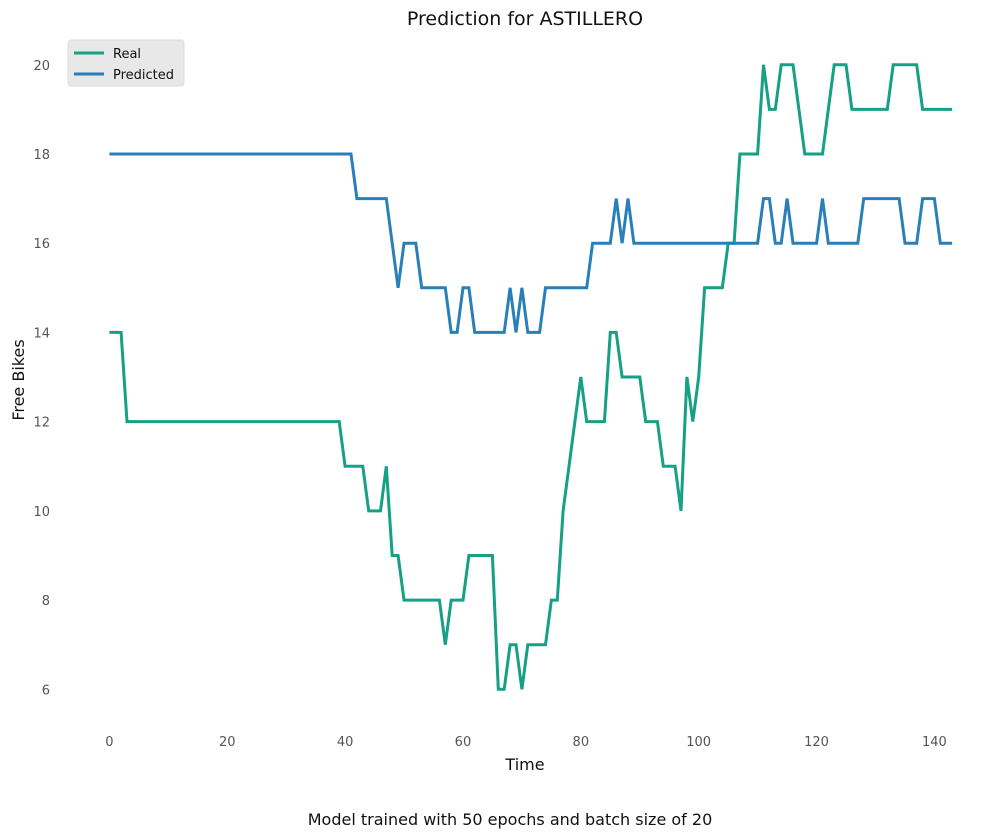 Image resolution: width=1004 pixels, height=839 pixels. Describe the element at coordinates (109, 742) in the screenshot. I see `x-tick-label: 0` at that location.